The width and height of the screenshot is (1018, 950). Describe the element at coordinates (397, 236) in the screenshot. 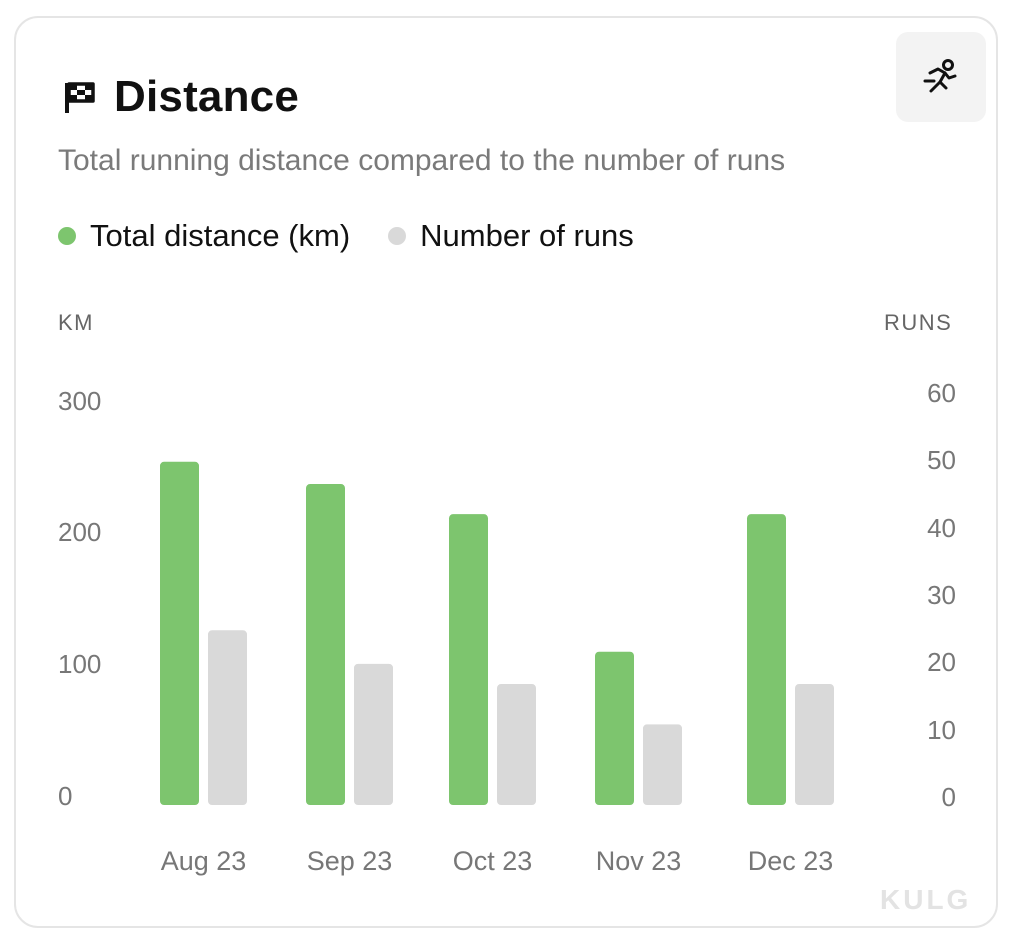

I see `legend-dot-runs` at that location.